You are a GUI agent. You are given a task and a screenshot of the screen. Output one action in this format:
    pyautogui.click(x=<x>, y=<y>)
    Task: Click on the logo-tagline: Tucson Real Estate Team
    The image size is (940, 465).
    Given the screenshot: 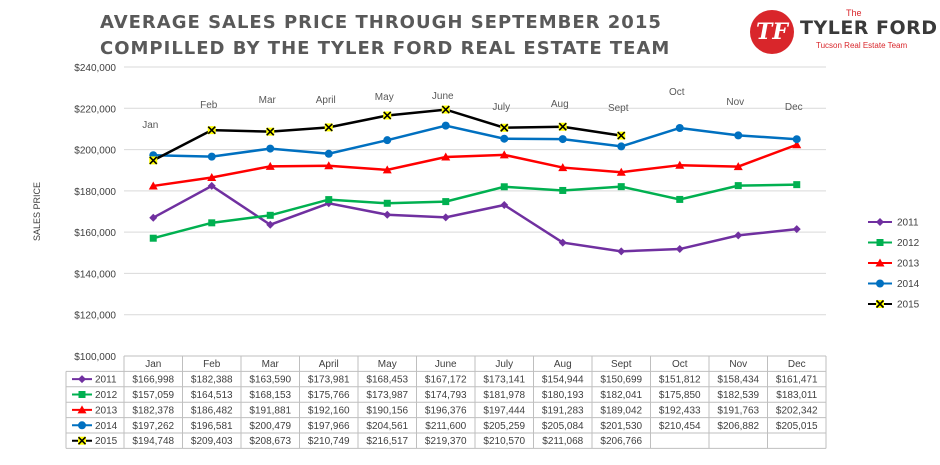 What is the action you would take?
    pyautogui.click(x=862, y=45)
    